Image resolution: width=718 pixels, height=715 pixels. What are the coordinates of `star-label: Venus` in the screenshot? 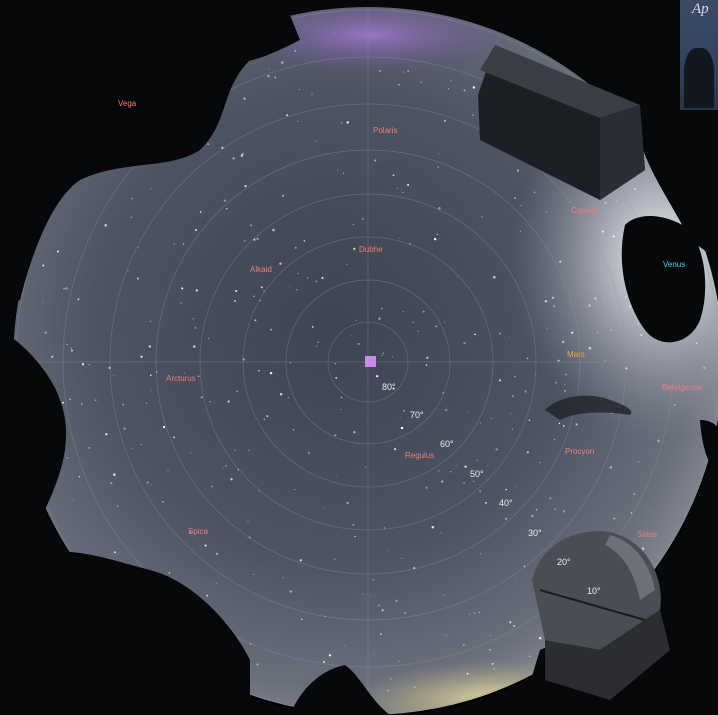 It's located at (674, 264).